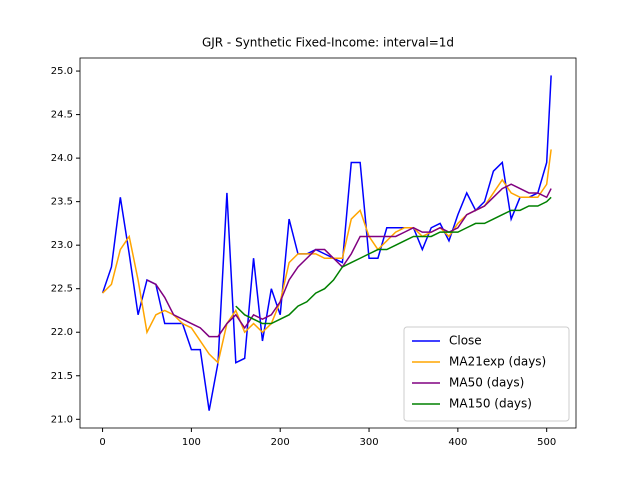 The width and height of the screenshot is (640, 484). I want to click on y-tick-label: 22.5, so click(62, 289).